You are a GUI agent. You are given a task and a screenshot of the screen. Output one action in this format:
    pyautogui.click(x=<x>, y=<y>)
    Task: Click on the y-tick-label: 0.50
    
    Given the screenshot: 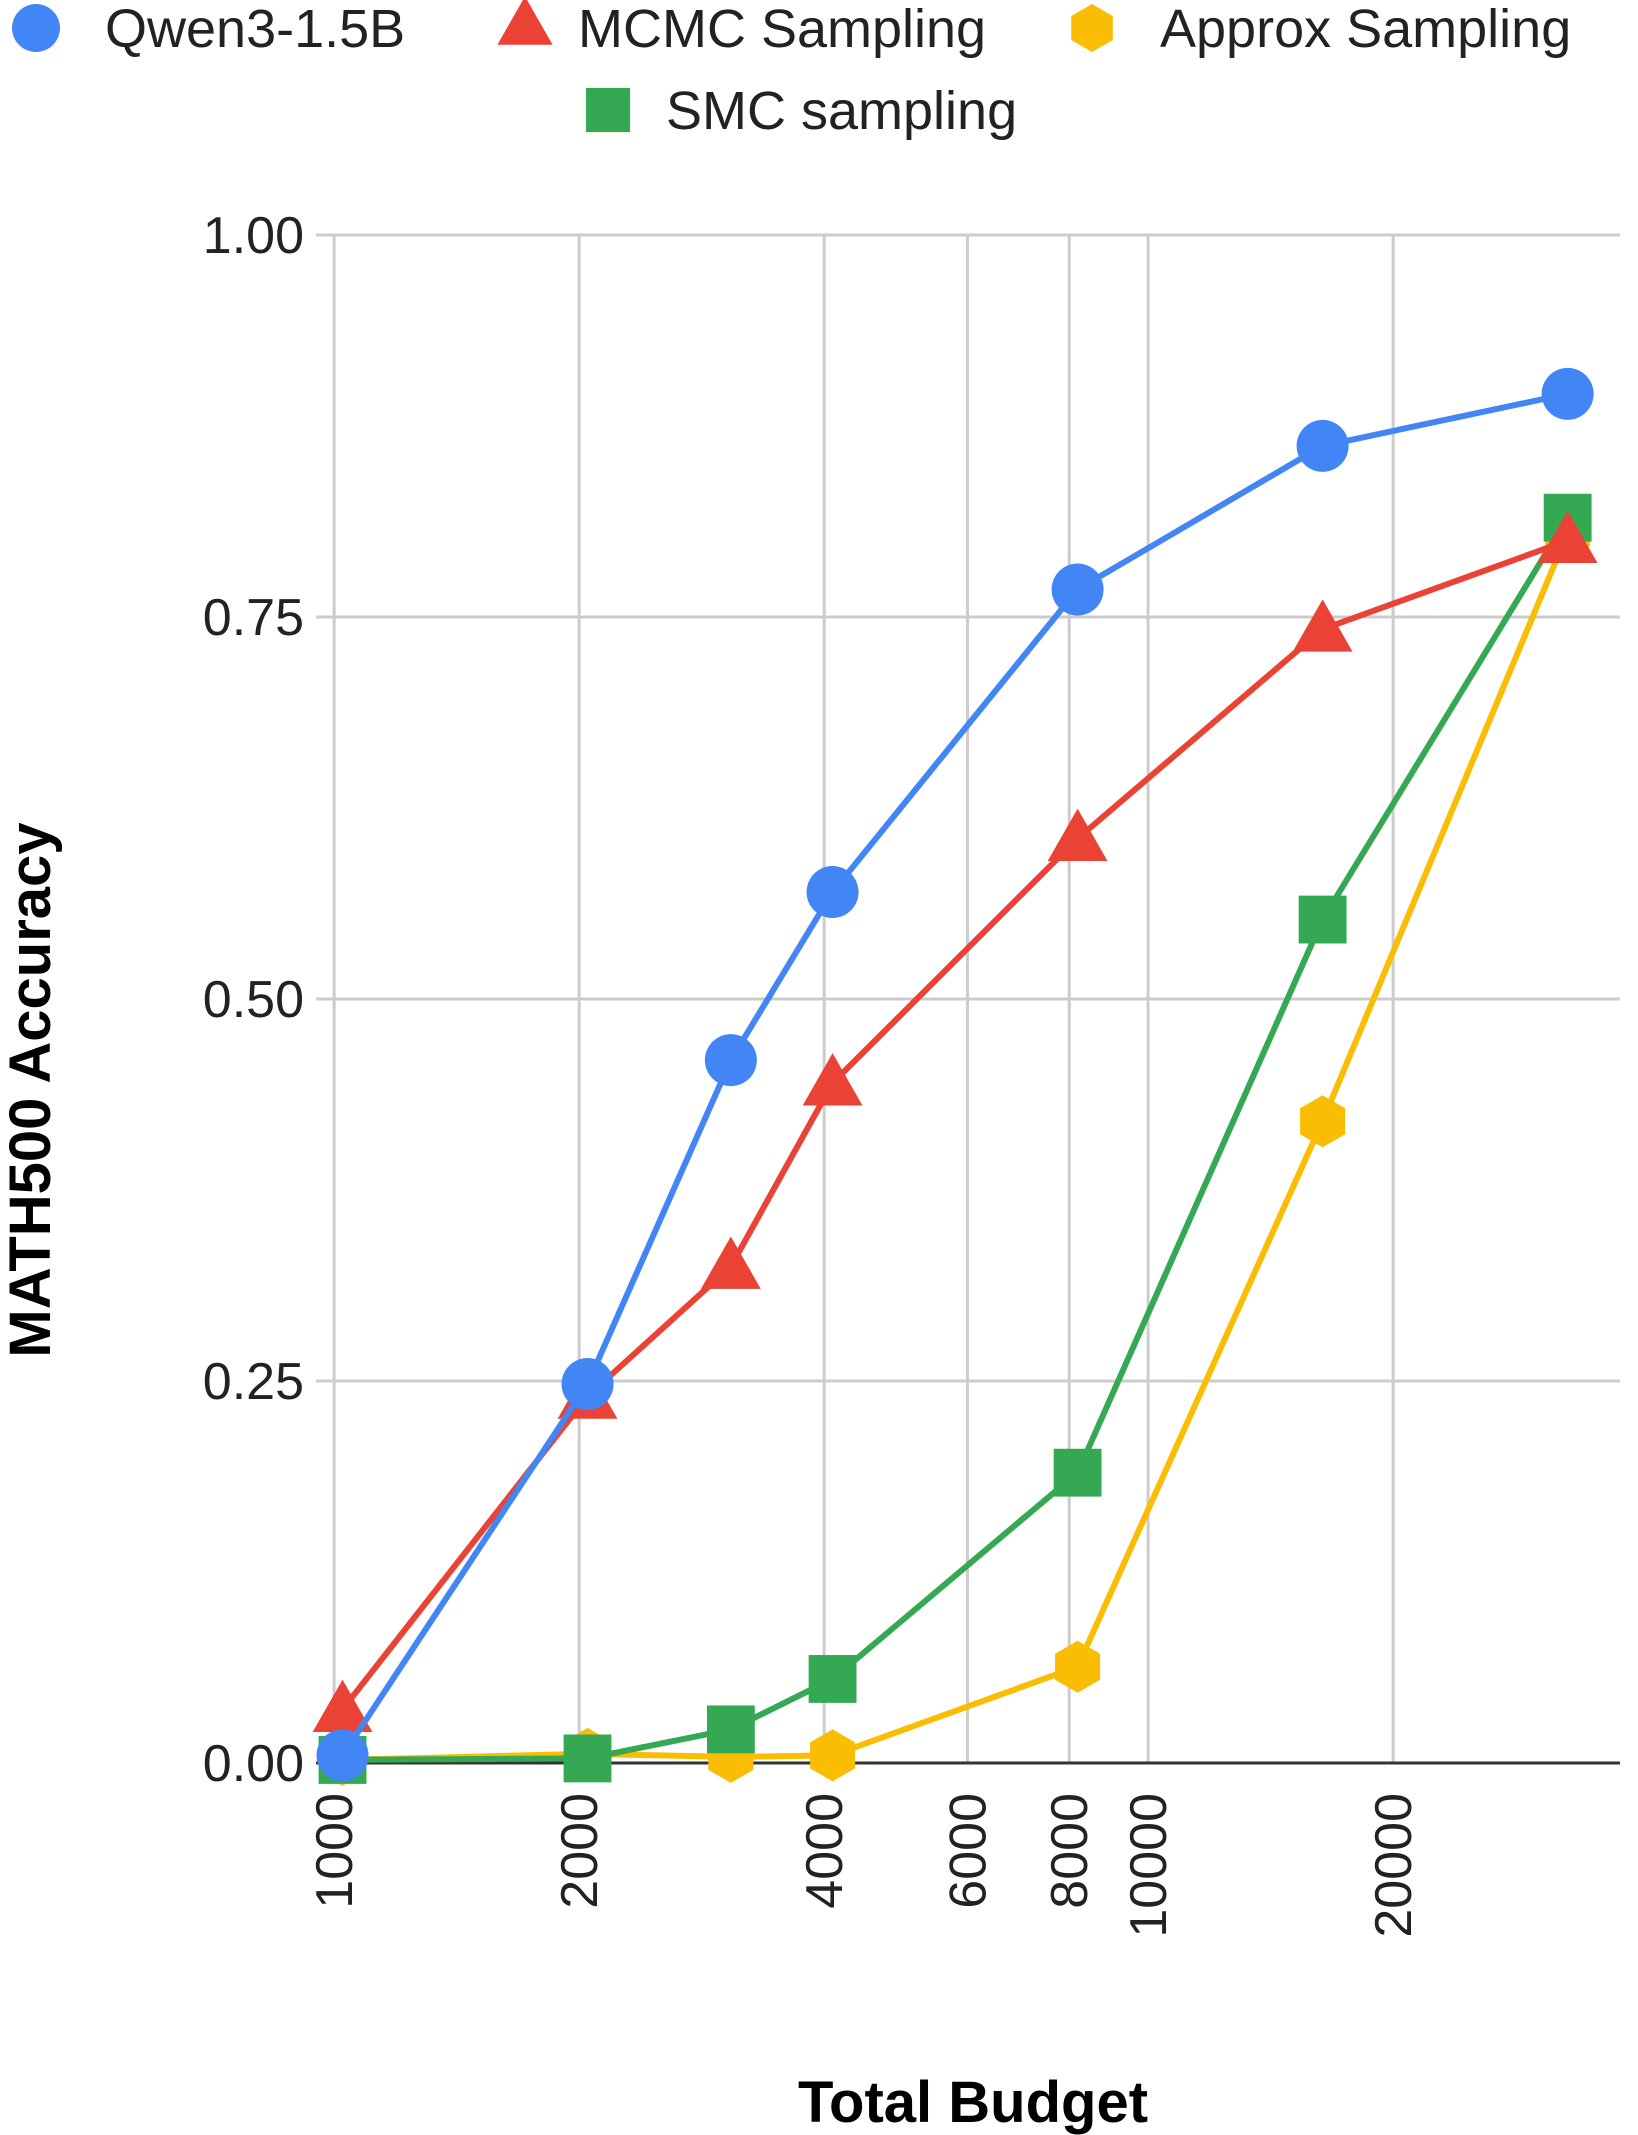 What is the action you would take?
    pyautogui.click(x=253, y=1000)
    